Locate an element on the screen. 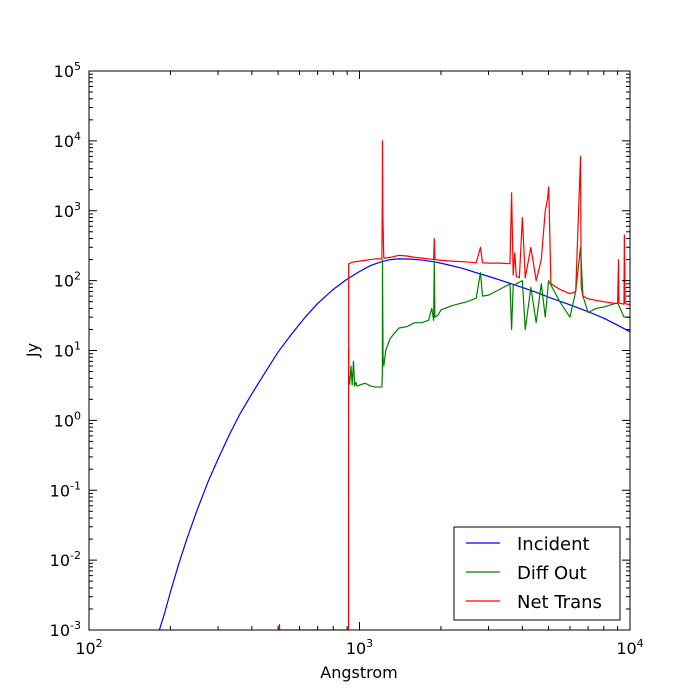 The height and width of the screenshot is (700, 700). y-tick-label: 10⁵ is located at coordinates (67, 70).